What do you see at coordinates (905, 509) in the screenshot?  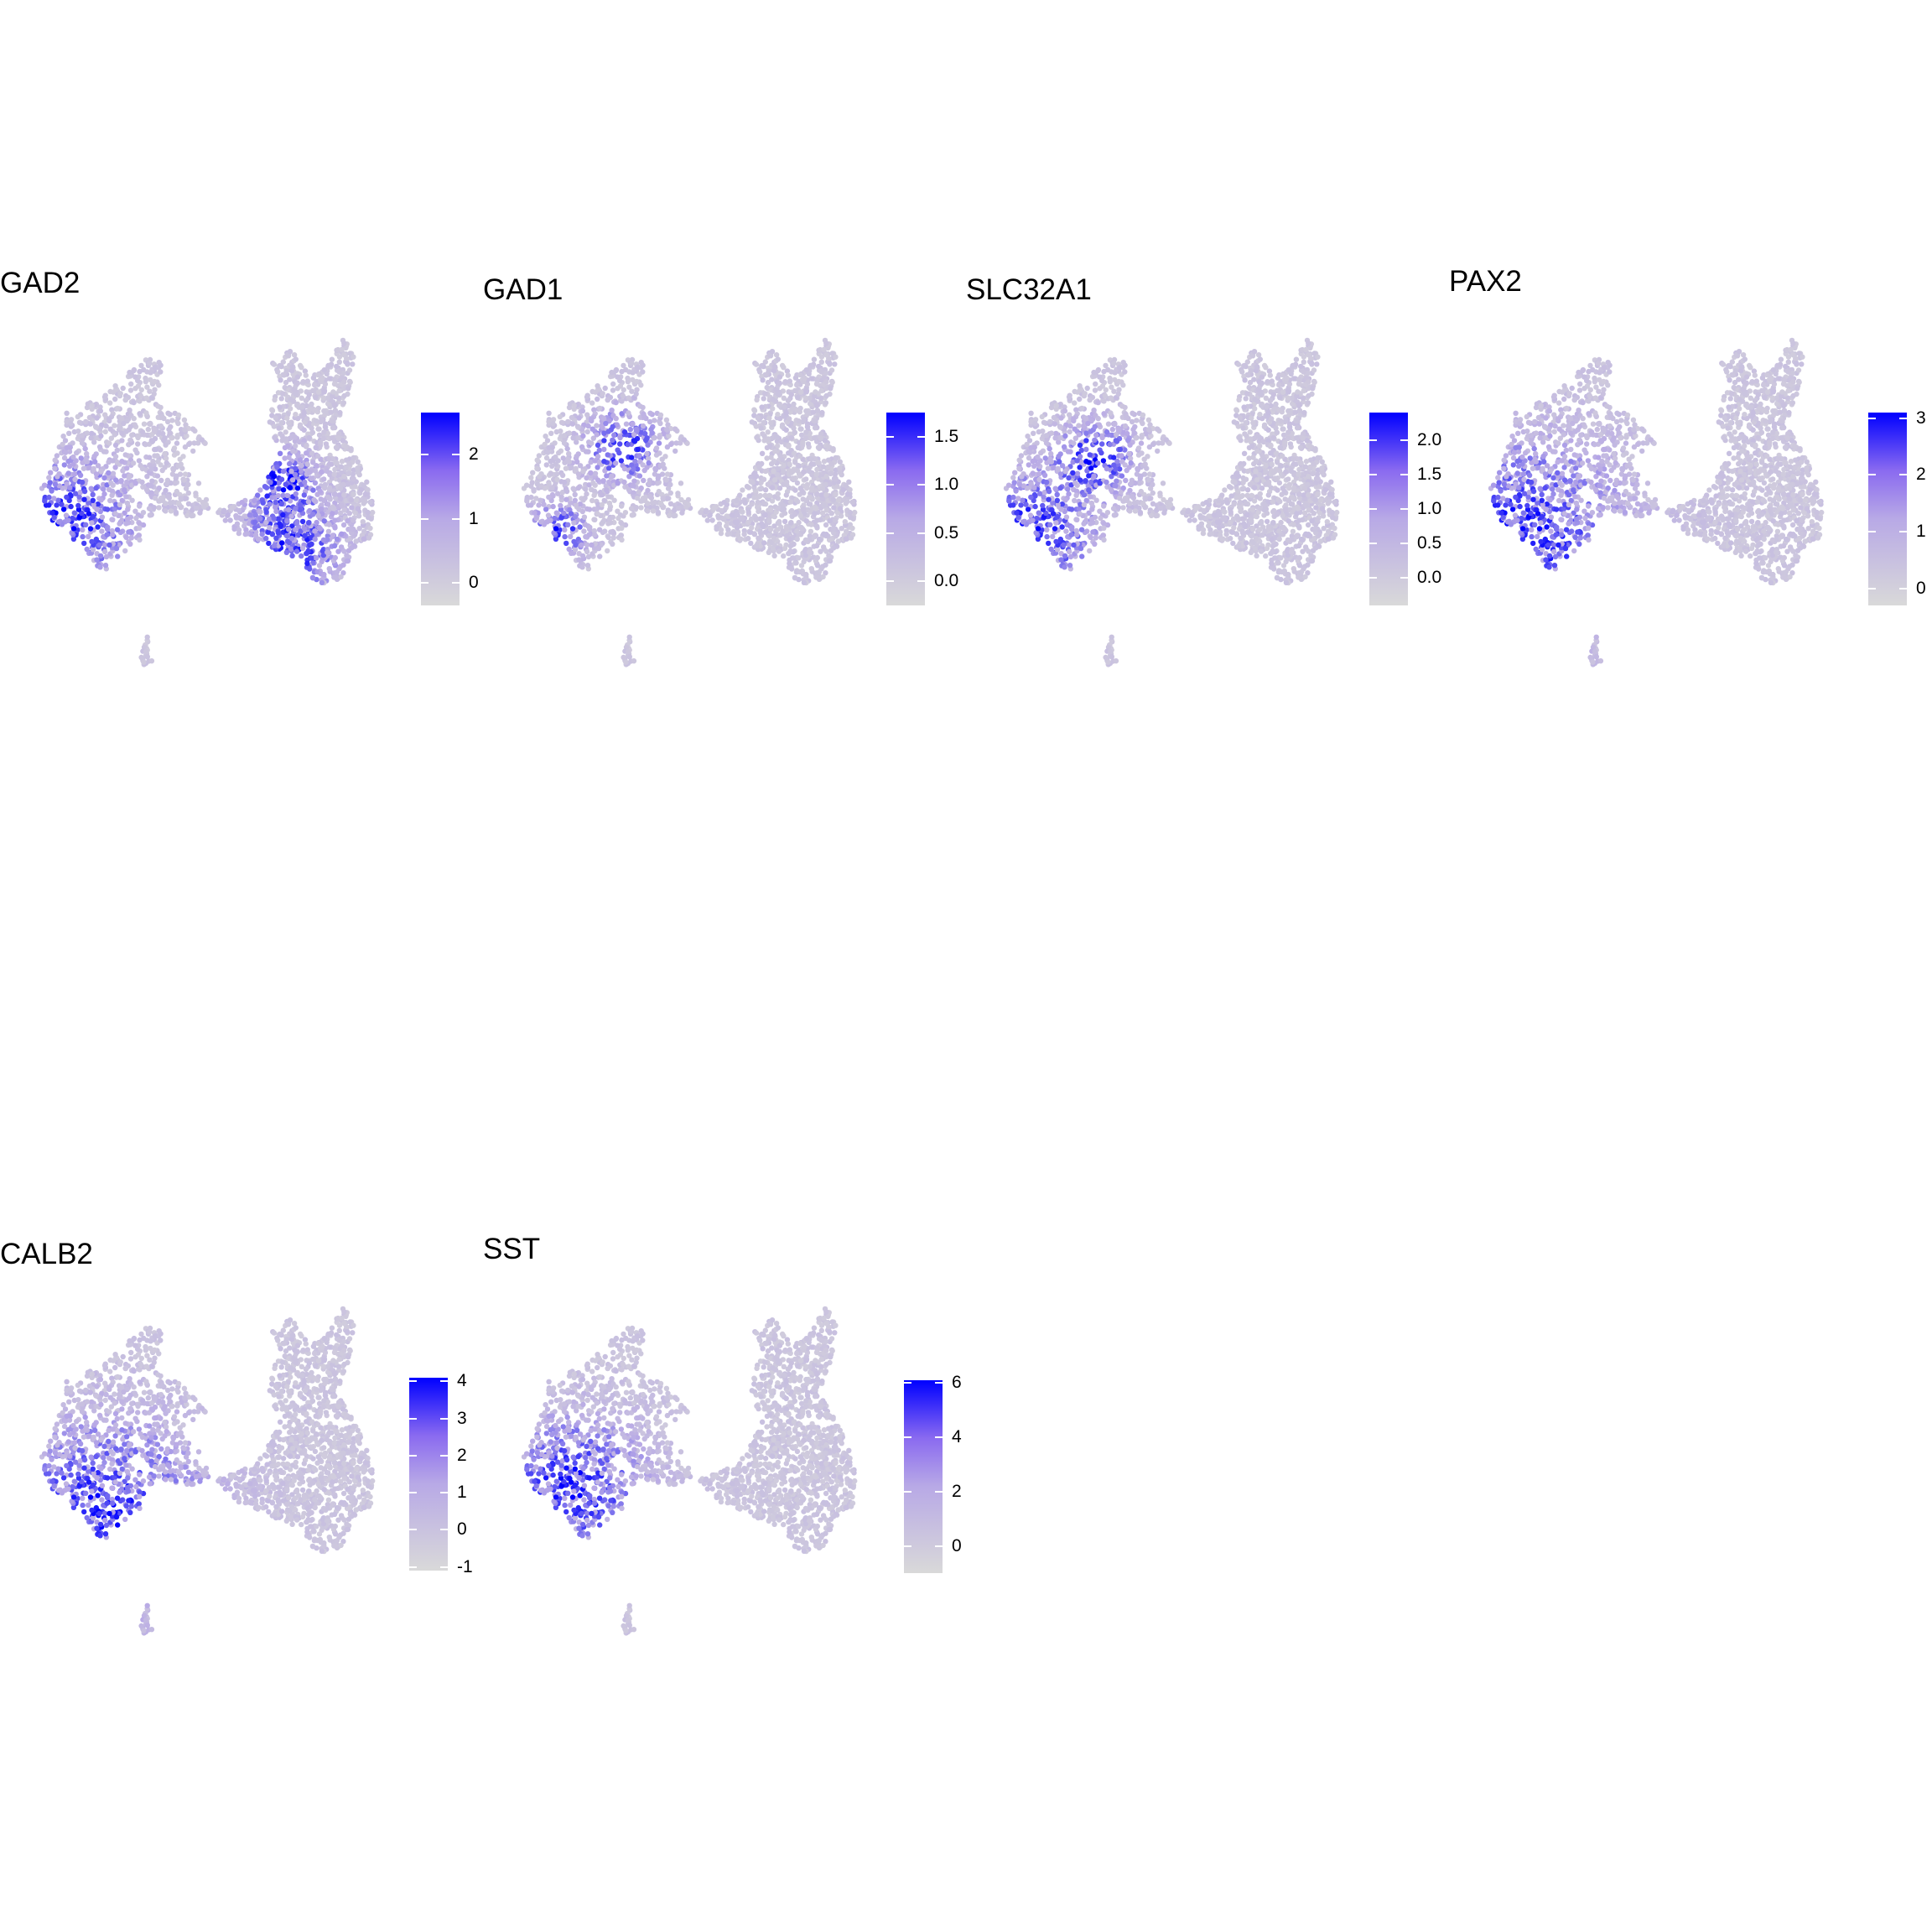 I see `legend-colorbar` at bounding box center [905, 509].